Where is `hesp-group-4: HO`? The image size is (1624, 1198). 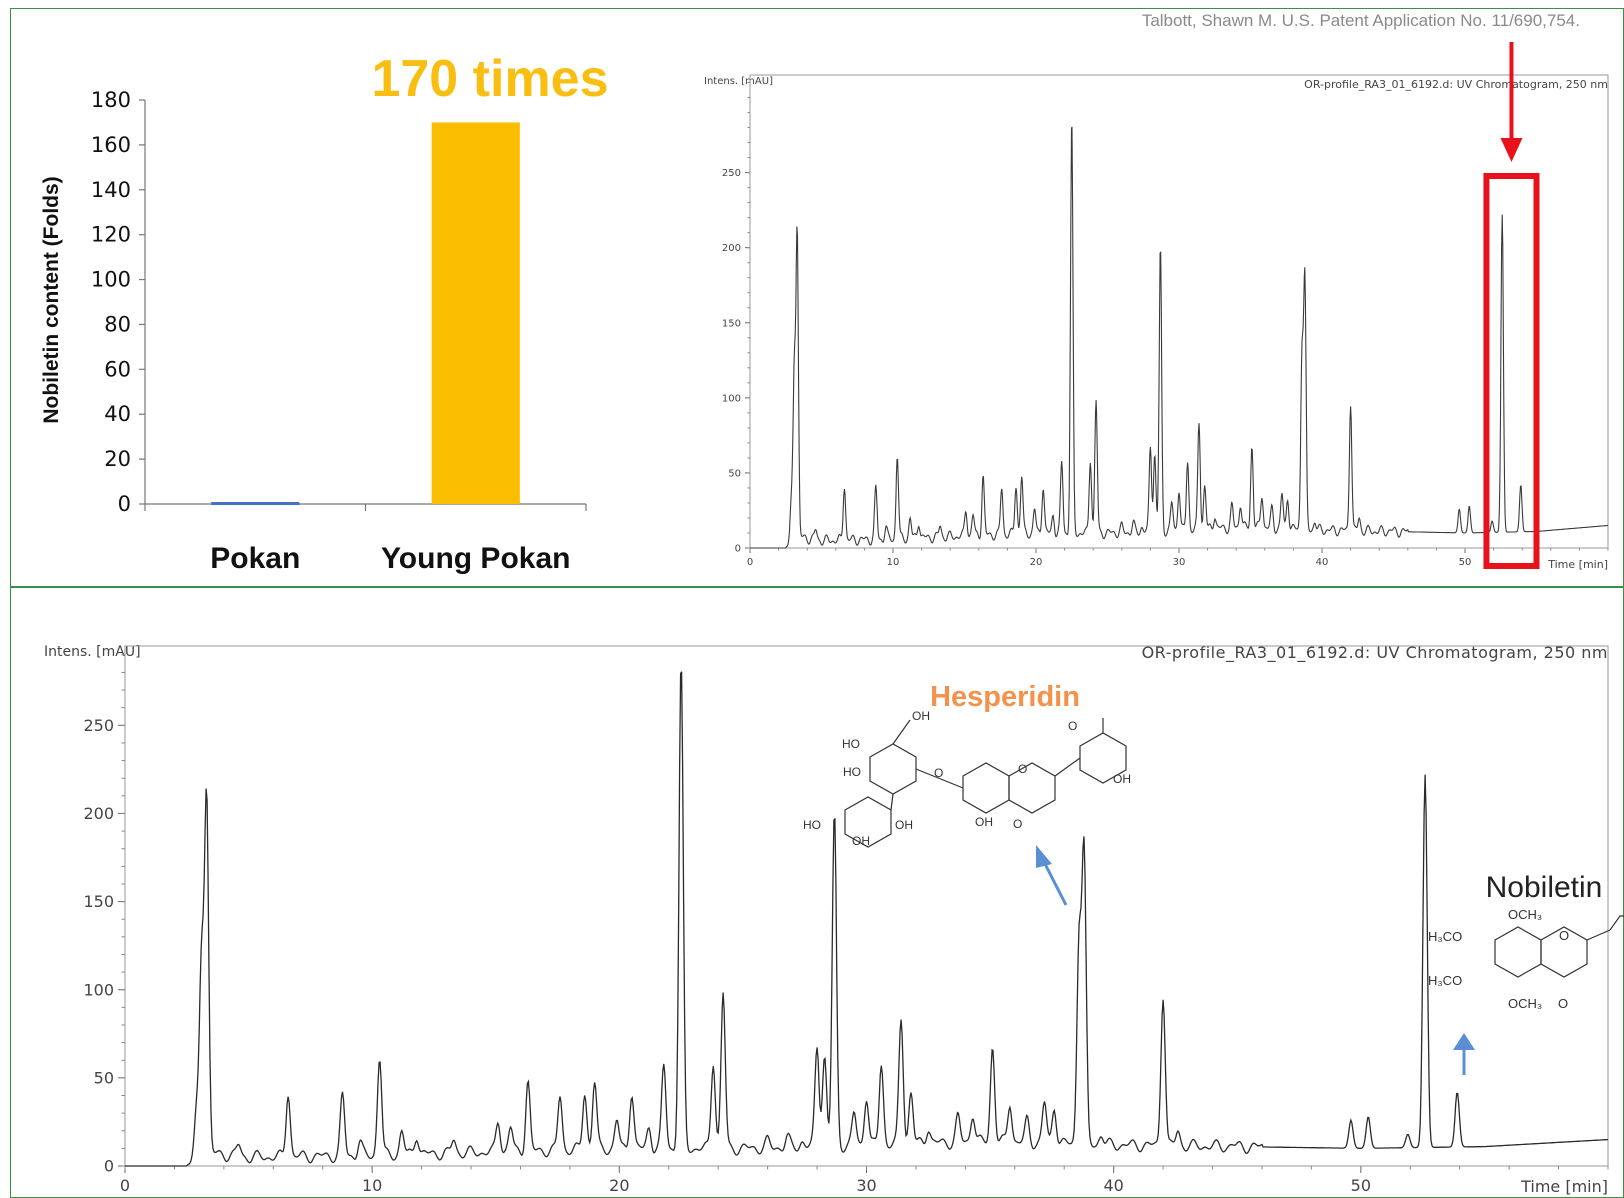
hesp-group-4: HO is located at coordinates (812, 825).